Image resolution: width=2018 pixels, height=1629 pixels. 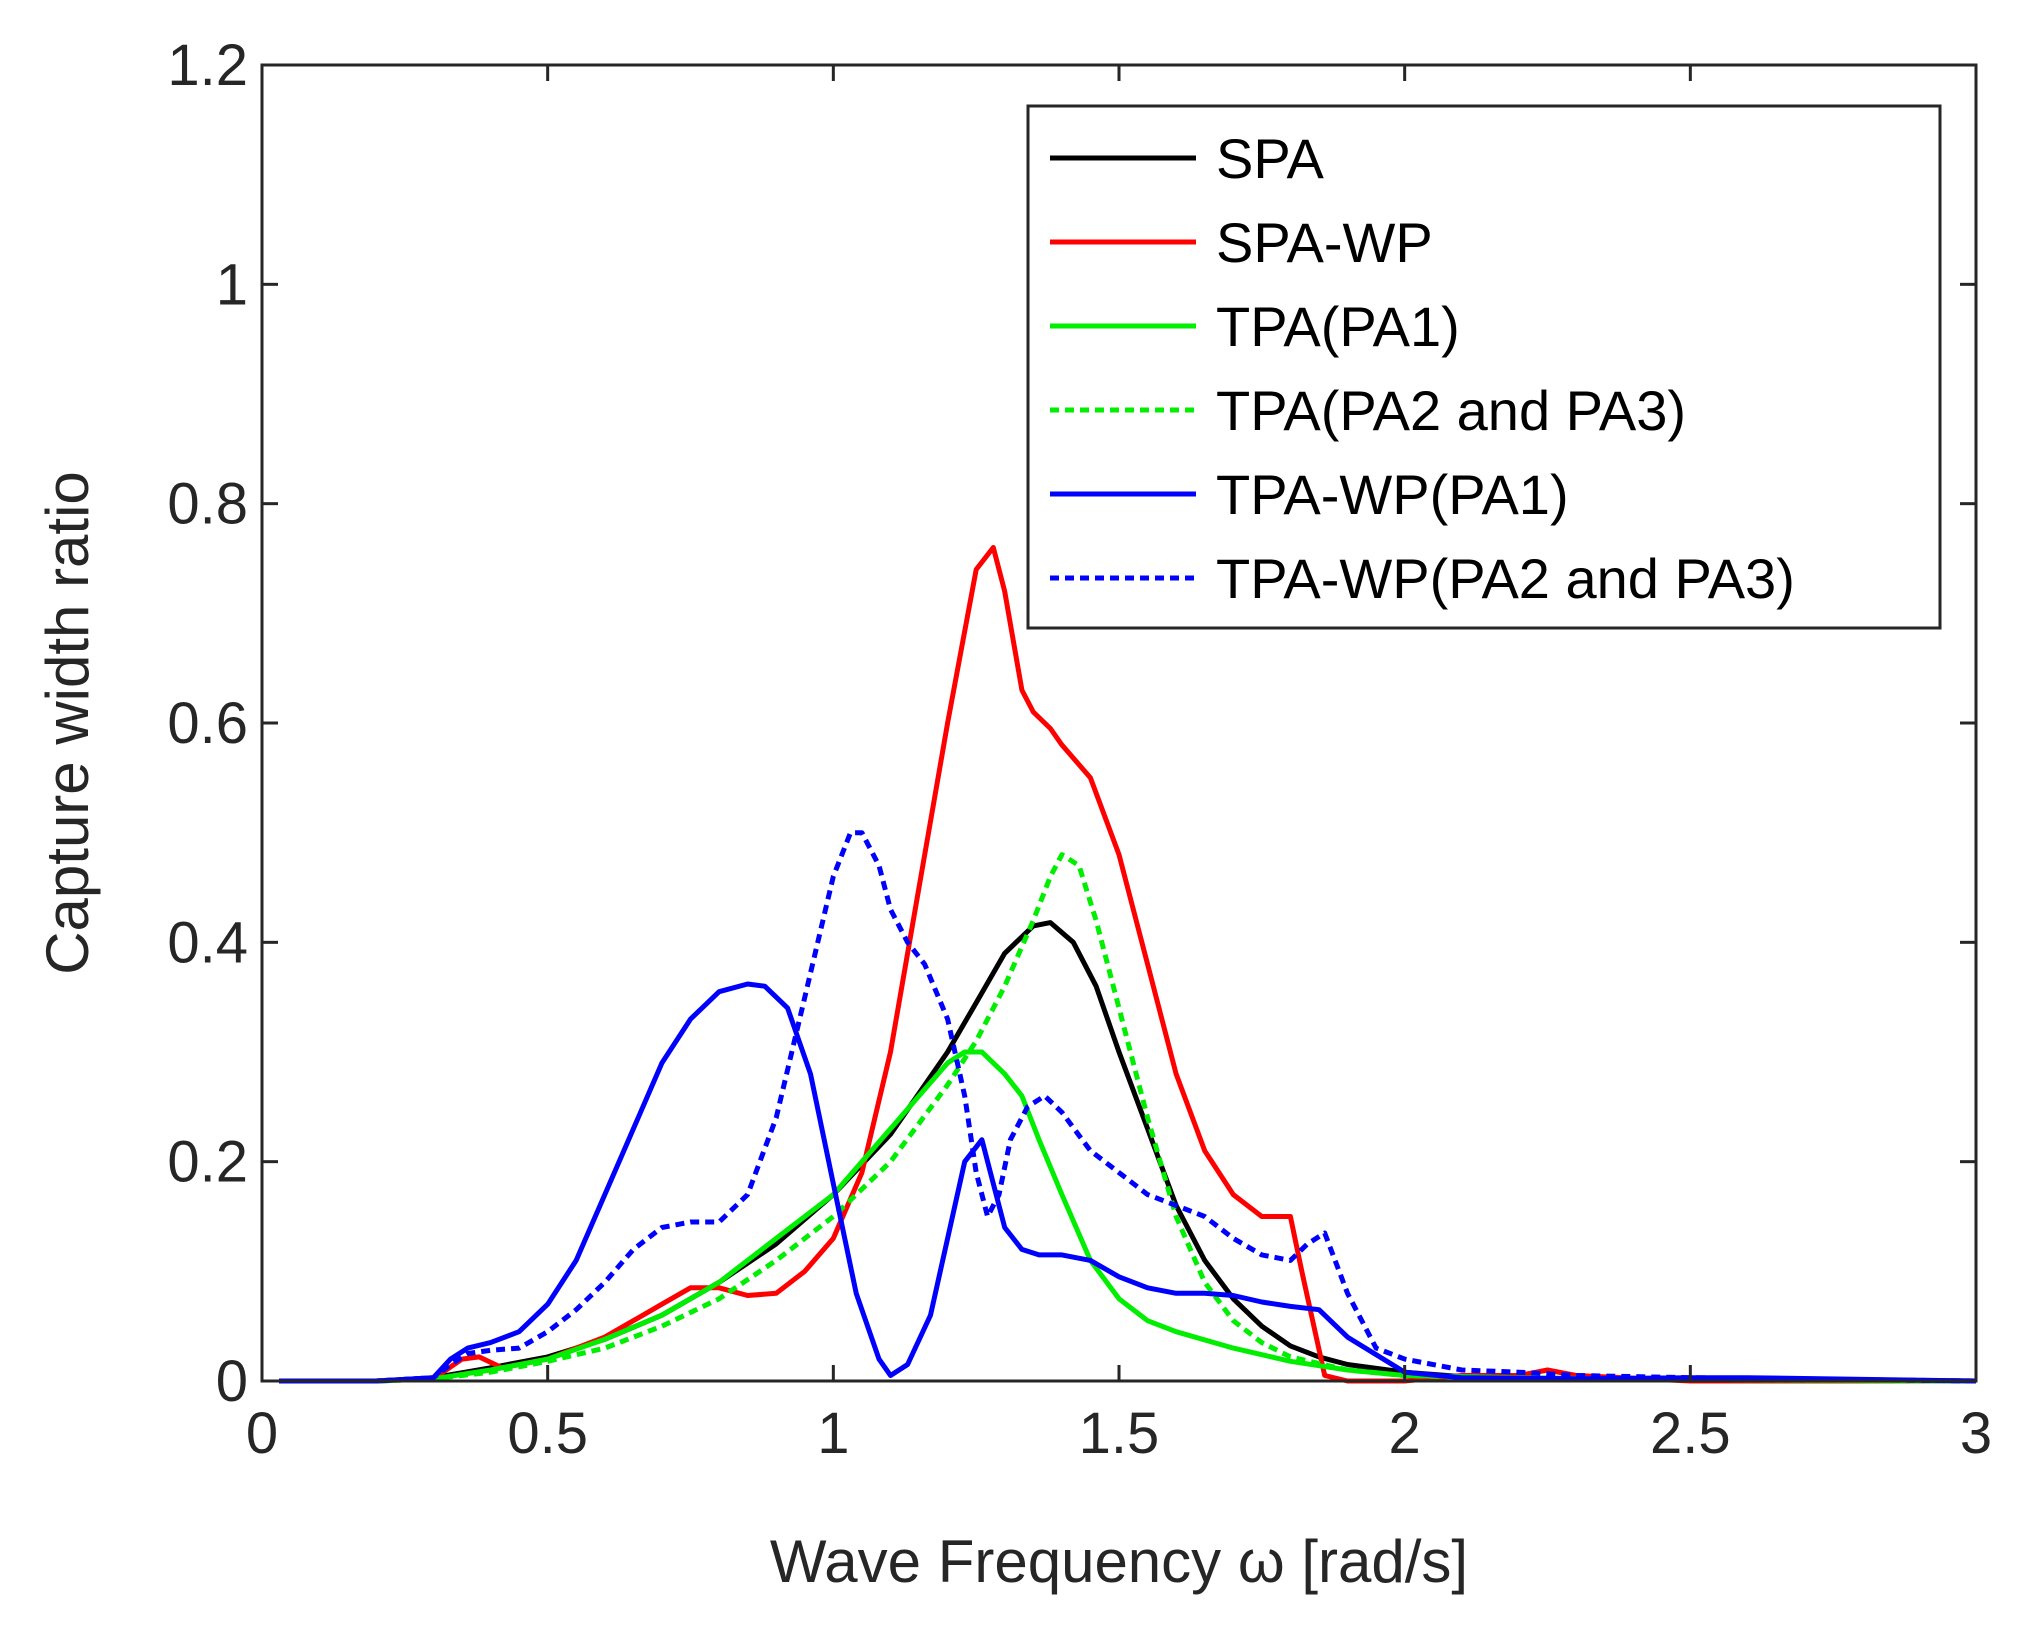 I want to click on x-axis-title: Wave Frequency ω [rad/s], so click(x=1119, y=1561).